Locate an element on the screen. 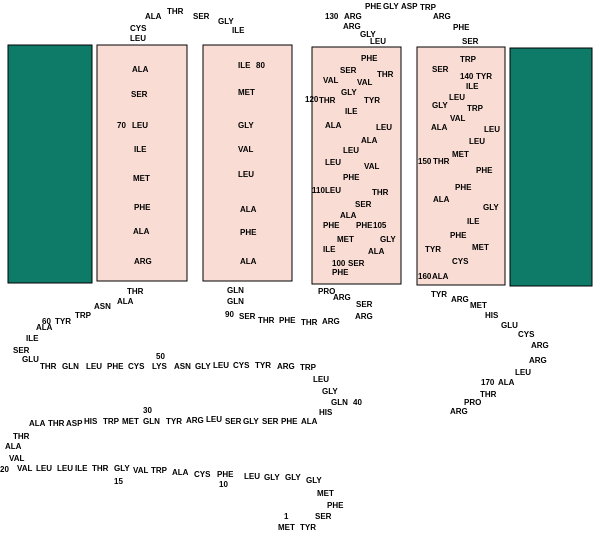  residue-label: 50 is located at coordinates (160, 356).